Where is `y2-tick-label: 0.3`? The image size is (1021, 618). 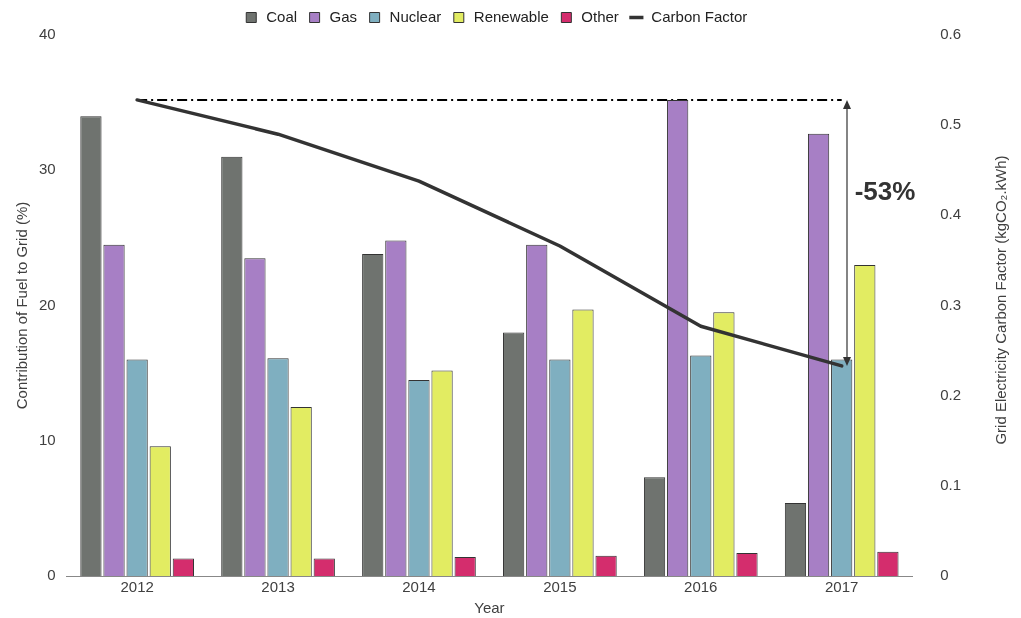
y2-tick-label: 0.3 is located at coordinates (951, 304).